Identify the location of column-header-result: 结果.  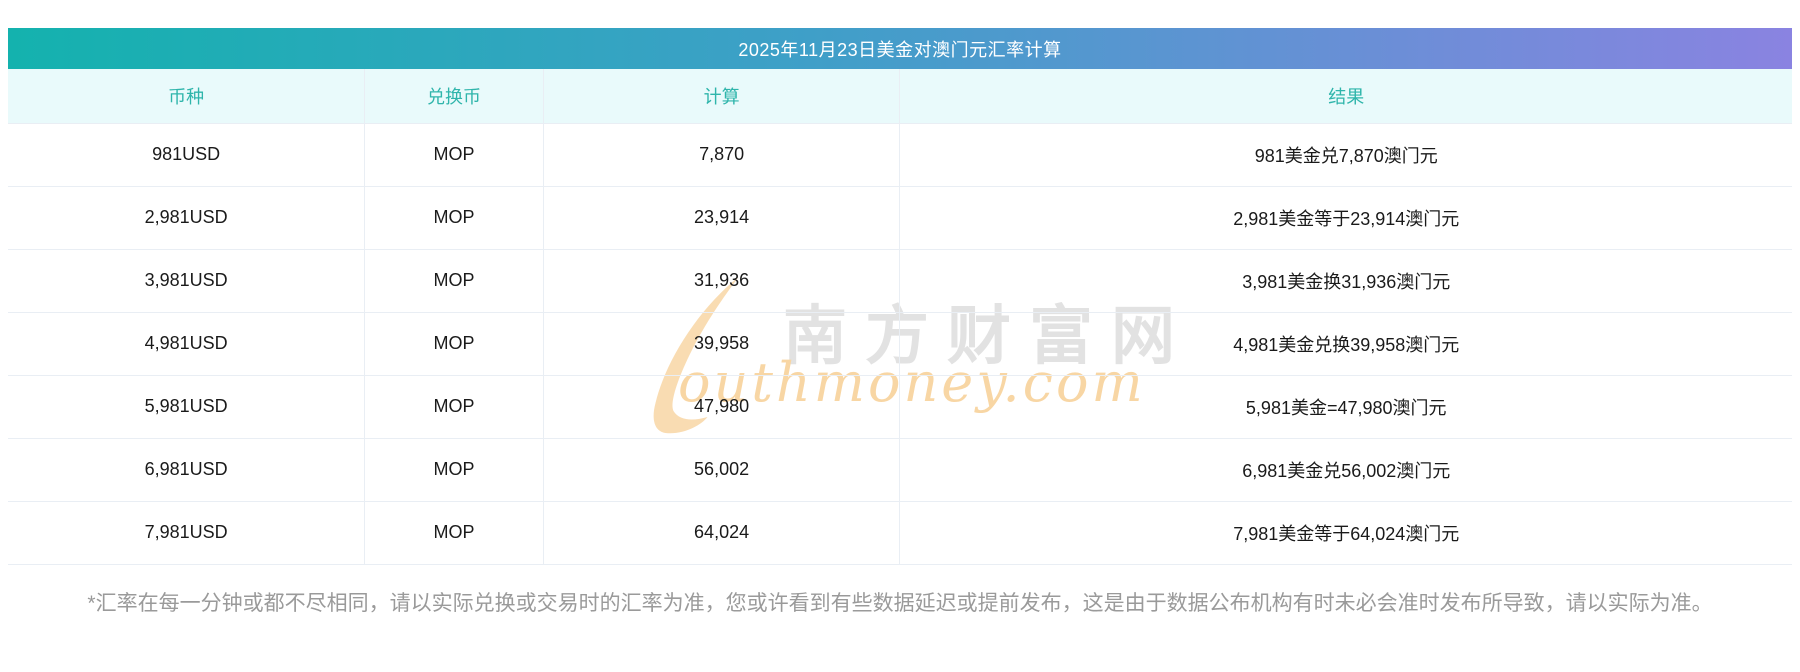
(1345, 96).